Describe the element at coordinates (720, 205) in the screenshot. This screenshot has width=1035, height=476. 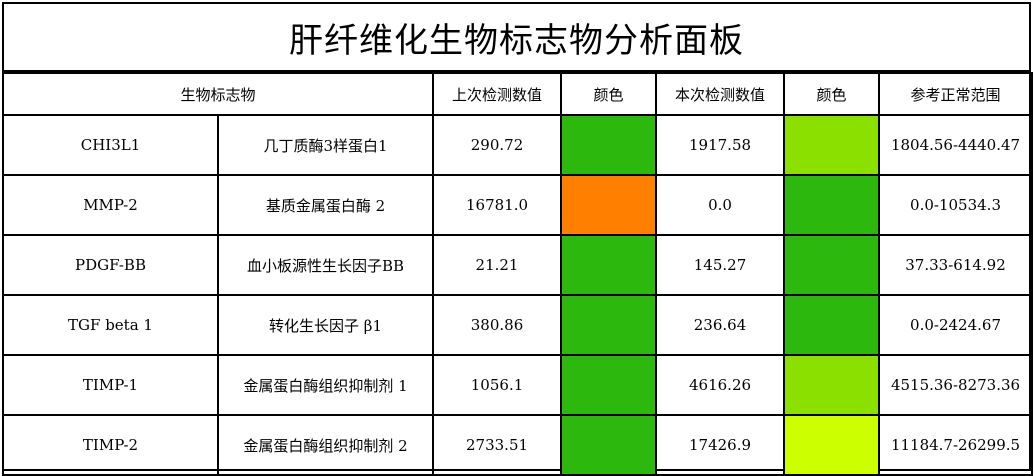
I see `current-value: 0.0` at that location.